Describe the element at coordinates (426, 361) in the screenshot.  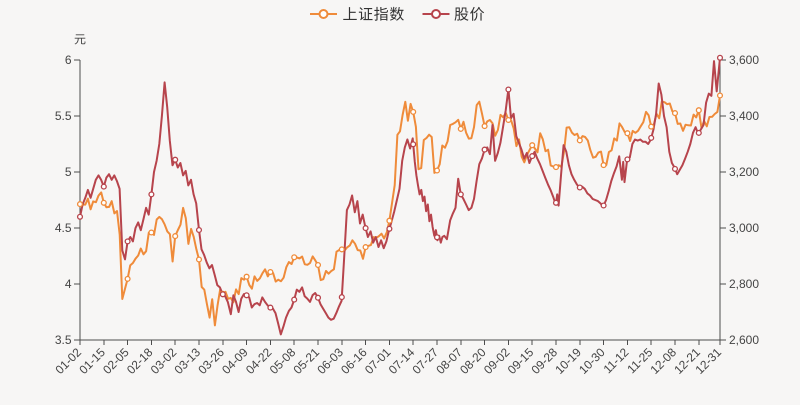
I see `svg-text: 07-27` at that location.